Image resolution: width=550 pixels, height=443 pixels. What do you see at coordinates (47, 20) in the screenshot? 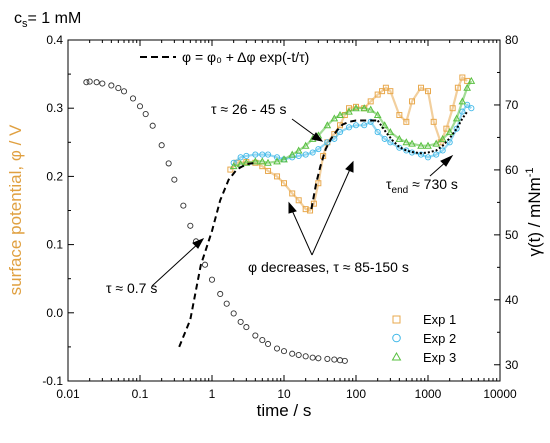
I see `concentration-label: cs= 1 mM` at bounding box center [47, 20].